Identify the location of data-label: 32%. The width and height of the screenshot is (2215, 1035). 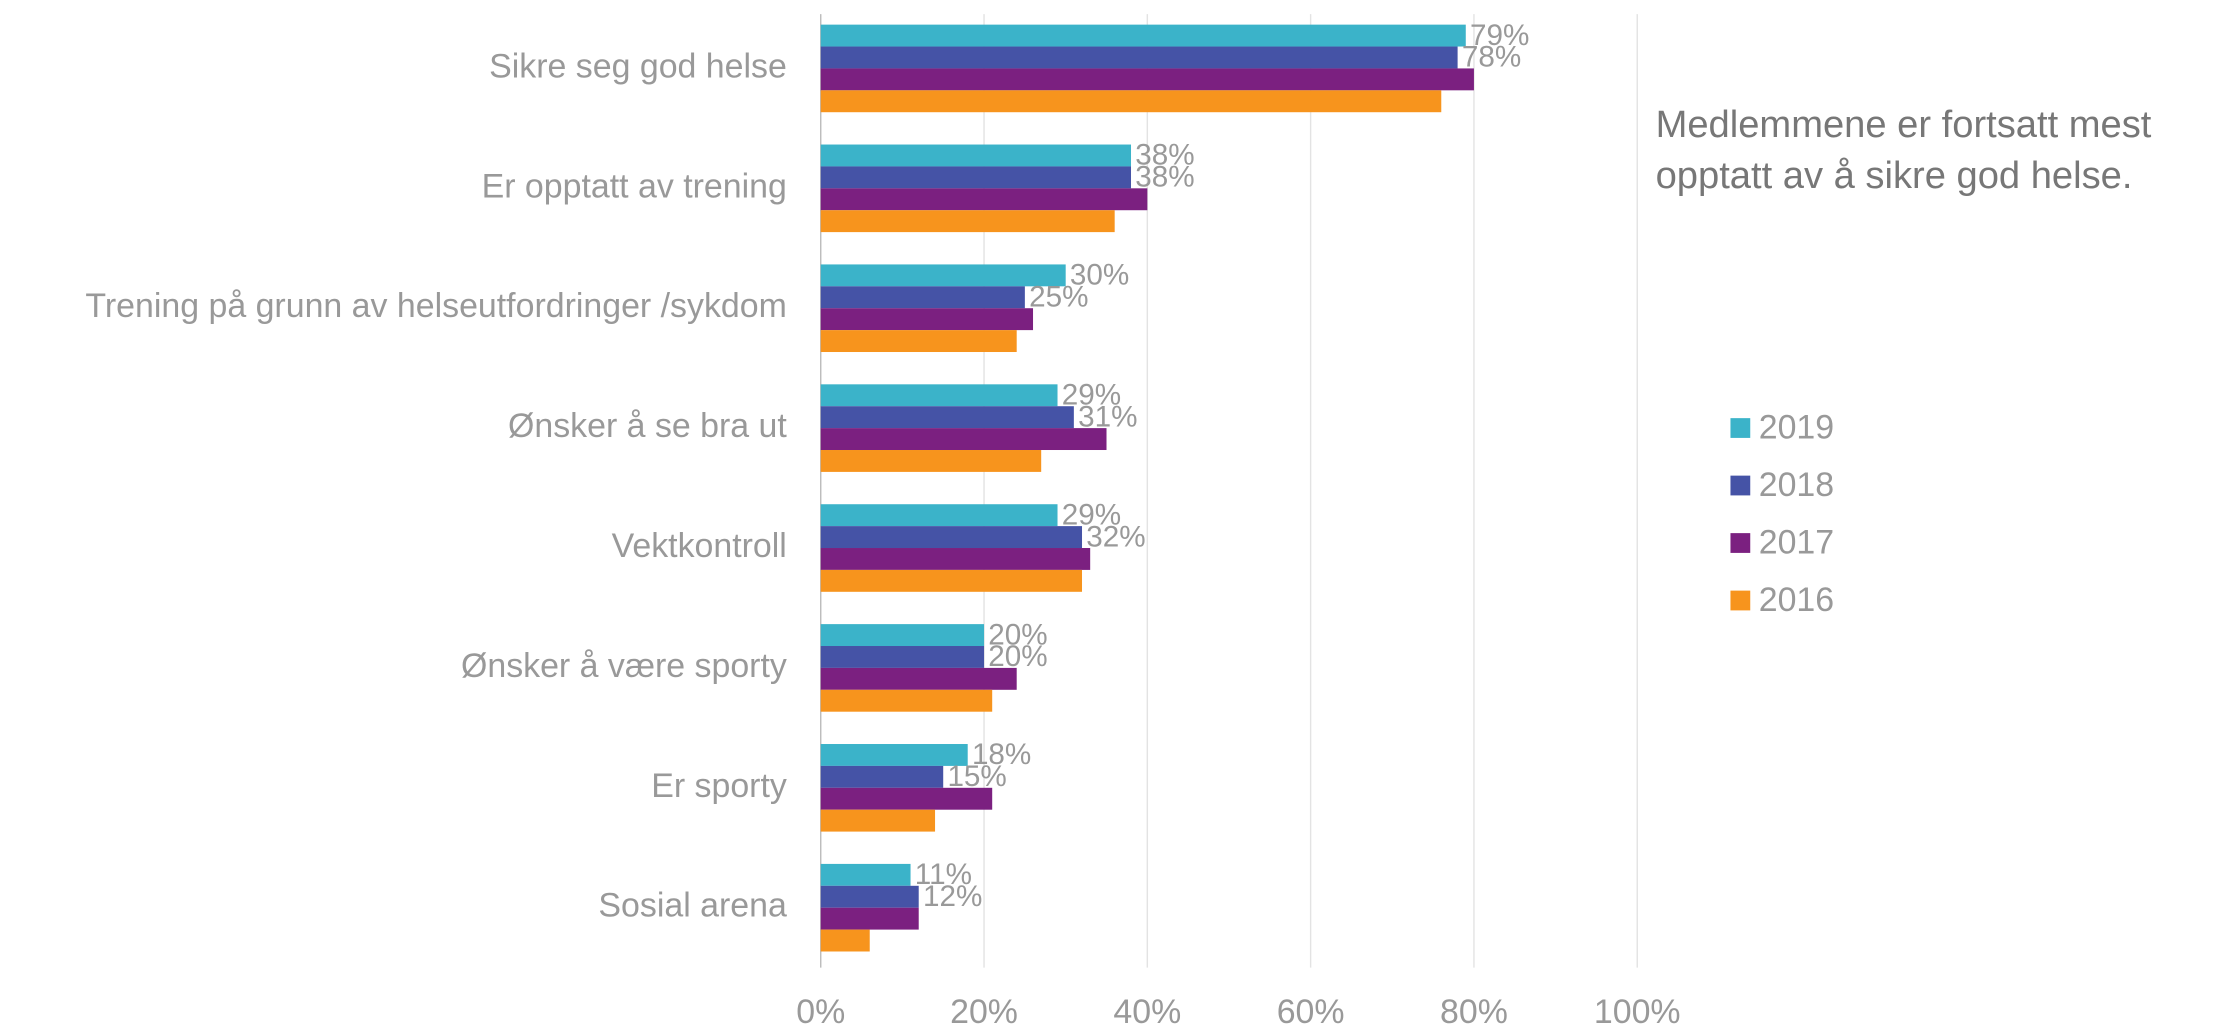
(1115, 536).